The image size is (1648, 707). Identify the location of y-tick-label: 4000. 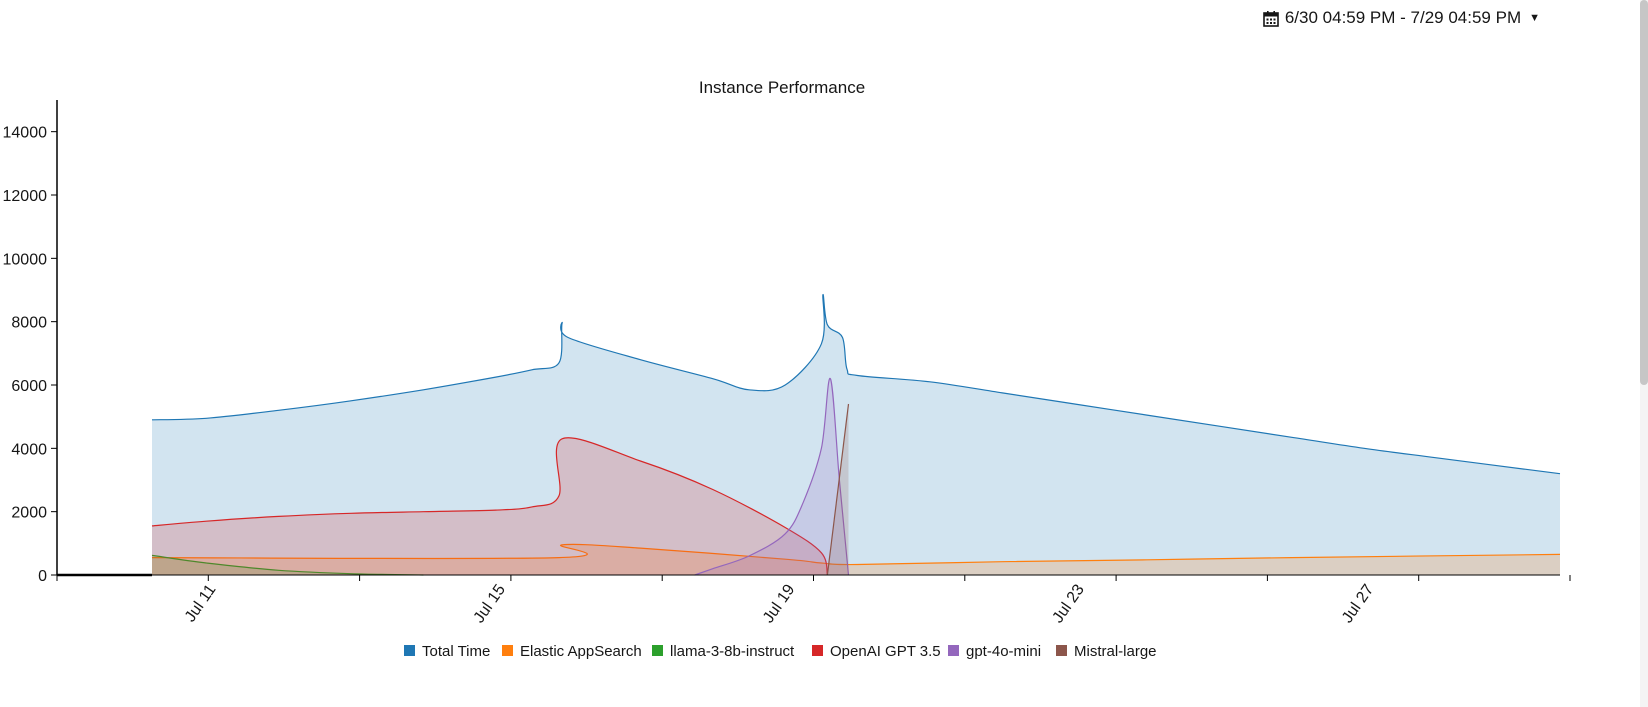
(29, 449).